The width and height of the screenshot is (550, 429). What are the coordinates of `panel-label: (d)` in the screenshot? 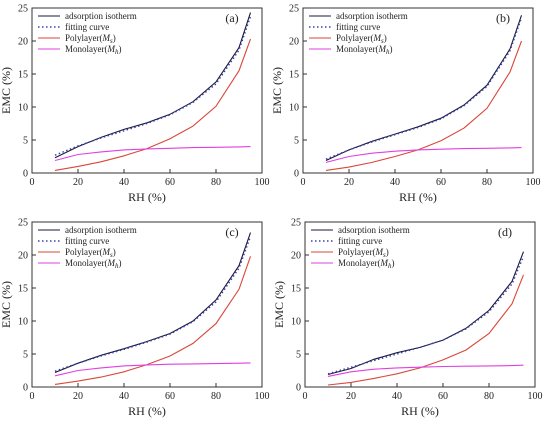 It's located at (505, 232).